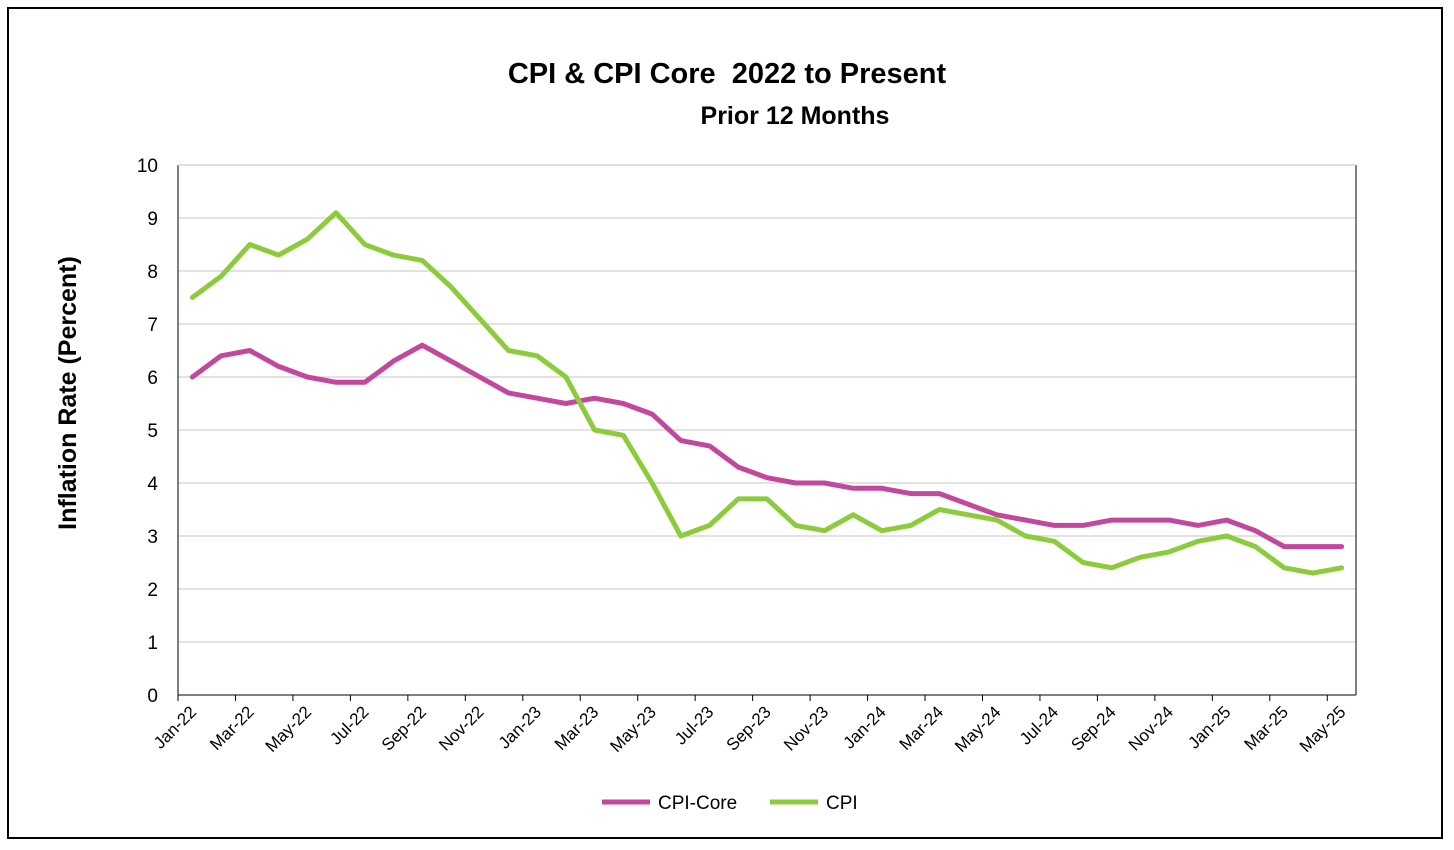 Image resolution: width=1454 pixels, height=850 pixels. I want to click on x-tick-label: May-25, so click(1323, 729).